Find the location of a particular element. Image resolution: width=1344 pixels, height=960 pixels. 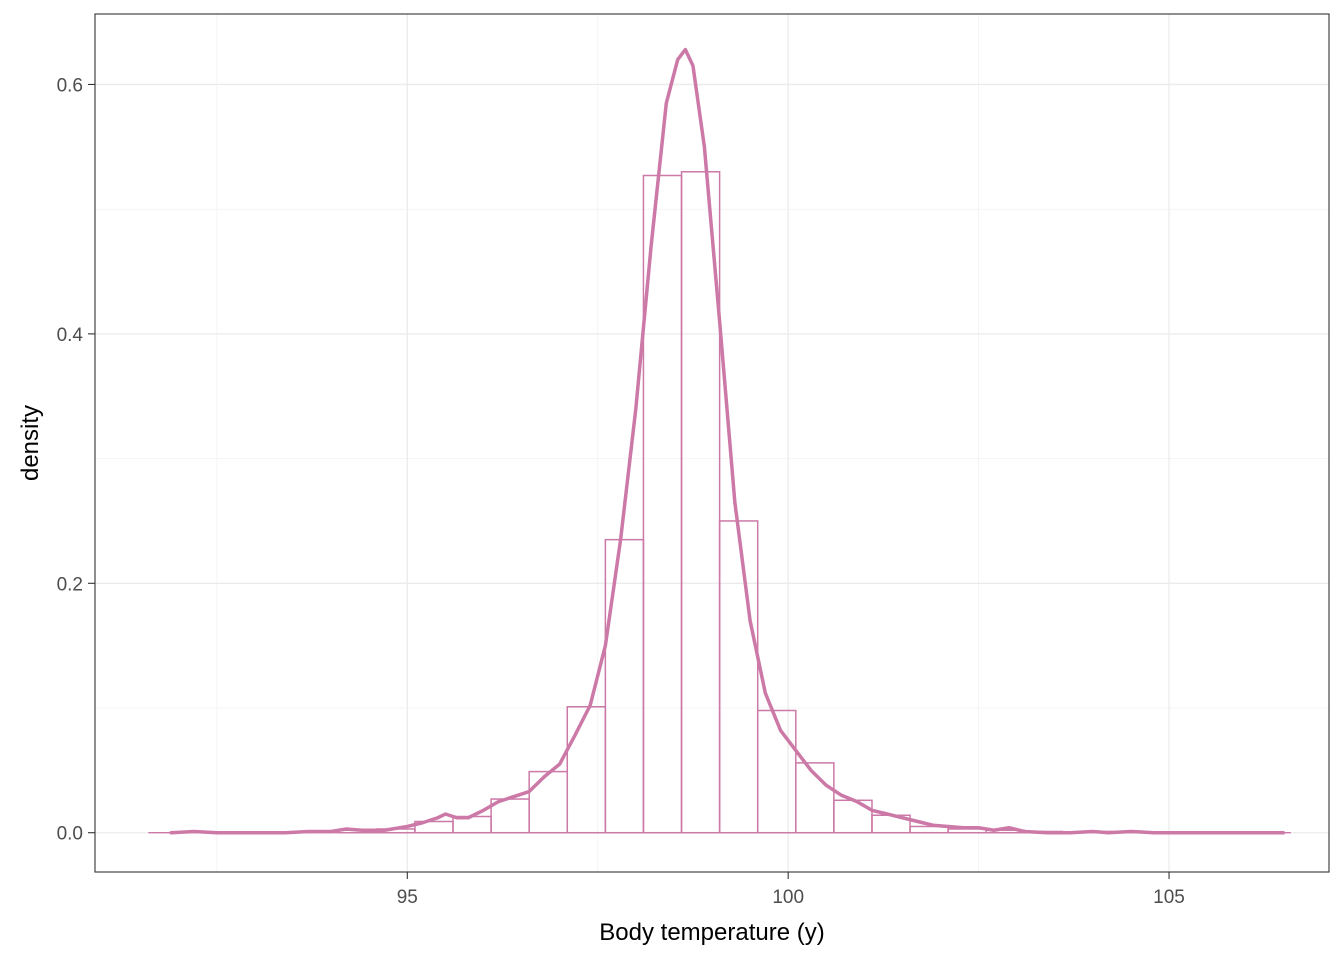

y-axis: 0.0 0.2 0.4 0.6 is located at coordinates (76, 460).